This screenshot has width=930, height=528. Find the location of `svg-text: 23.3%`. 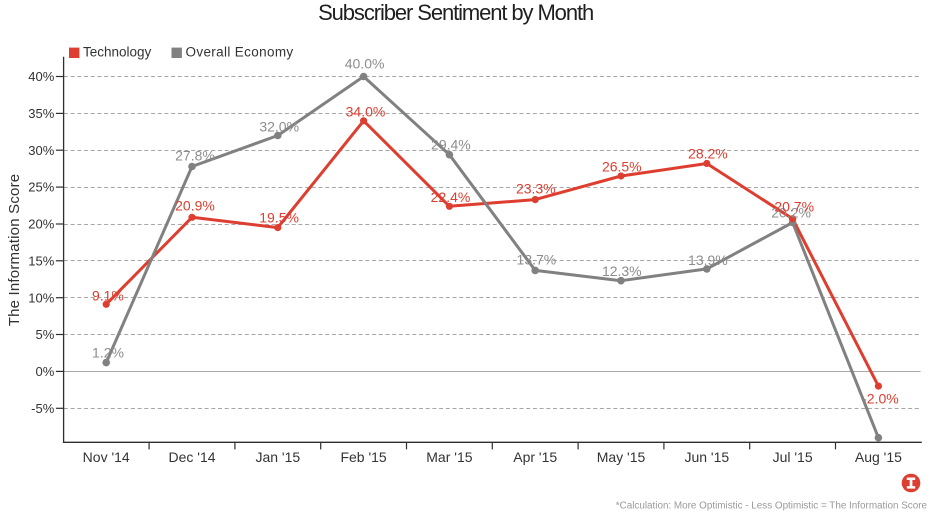

svg-text: 23.3% is located at coordinates (536, 189).